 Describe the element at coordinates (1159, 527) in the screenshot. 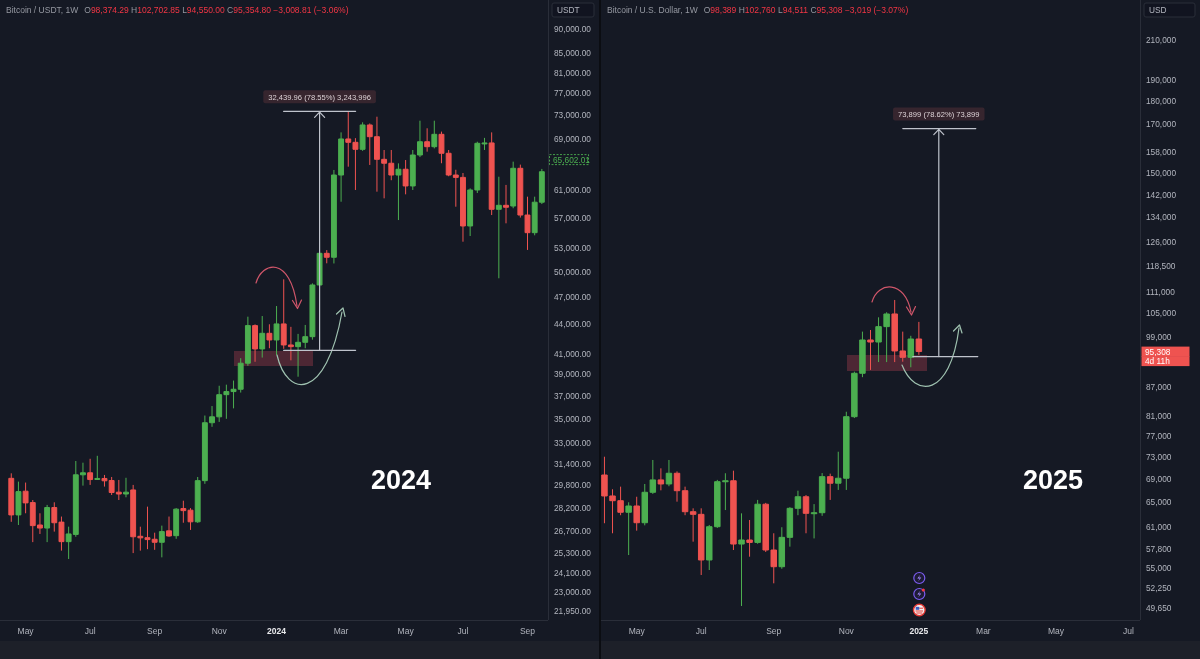

I see `y-tick-label: 61,000` at that location.